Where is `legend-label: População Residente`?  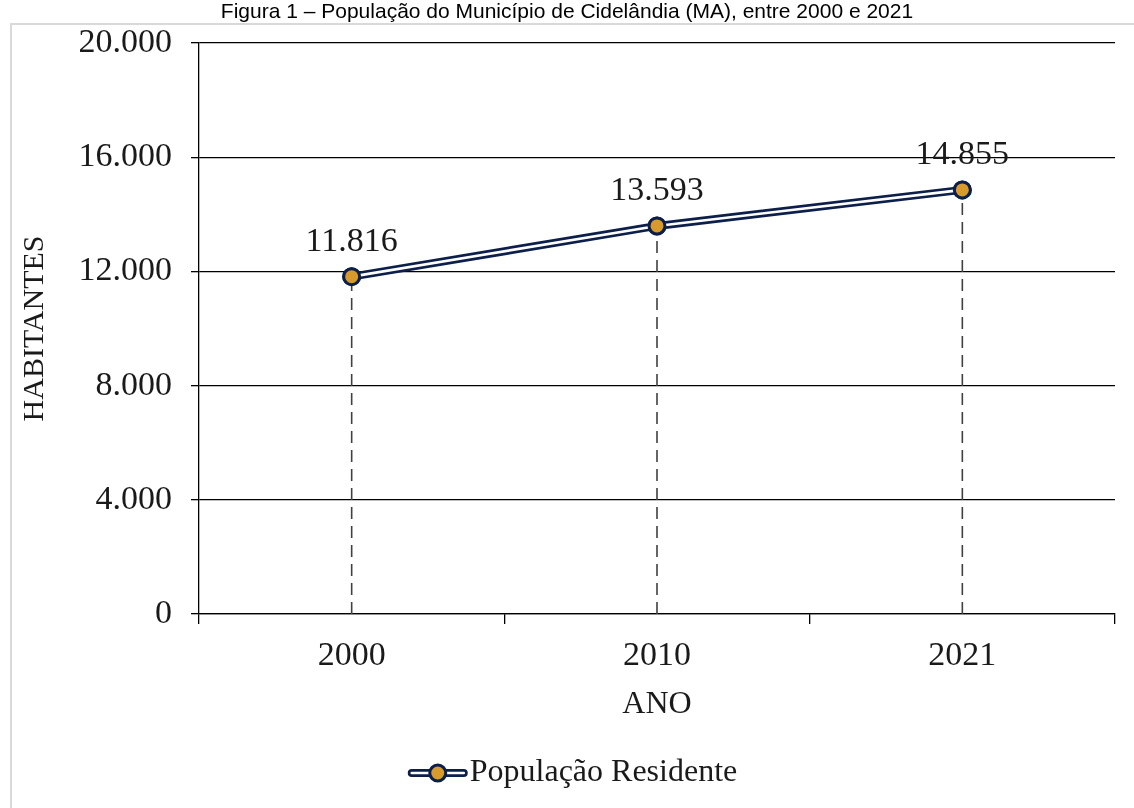 legend-label: População Residente is located at coordinates (603, 770).